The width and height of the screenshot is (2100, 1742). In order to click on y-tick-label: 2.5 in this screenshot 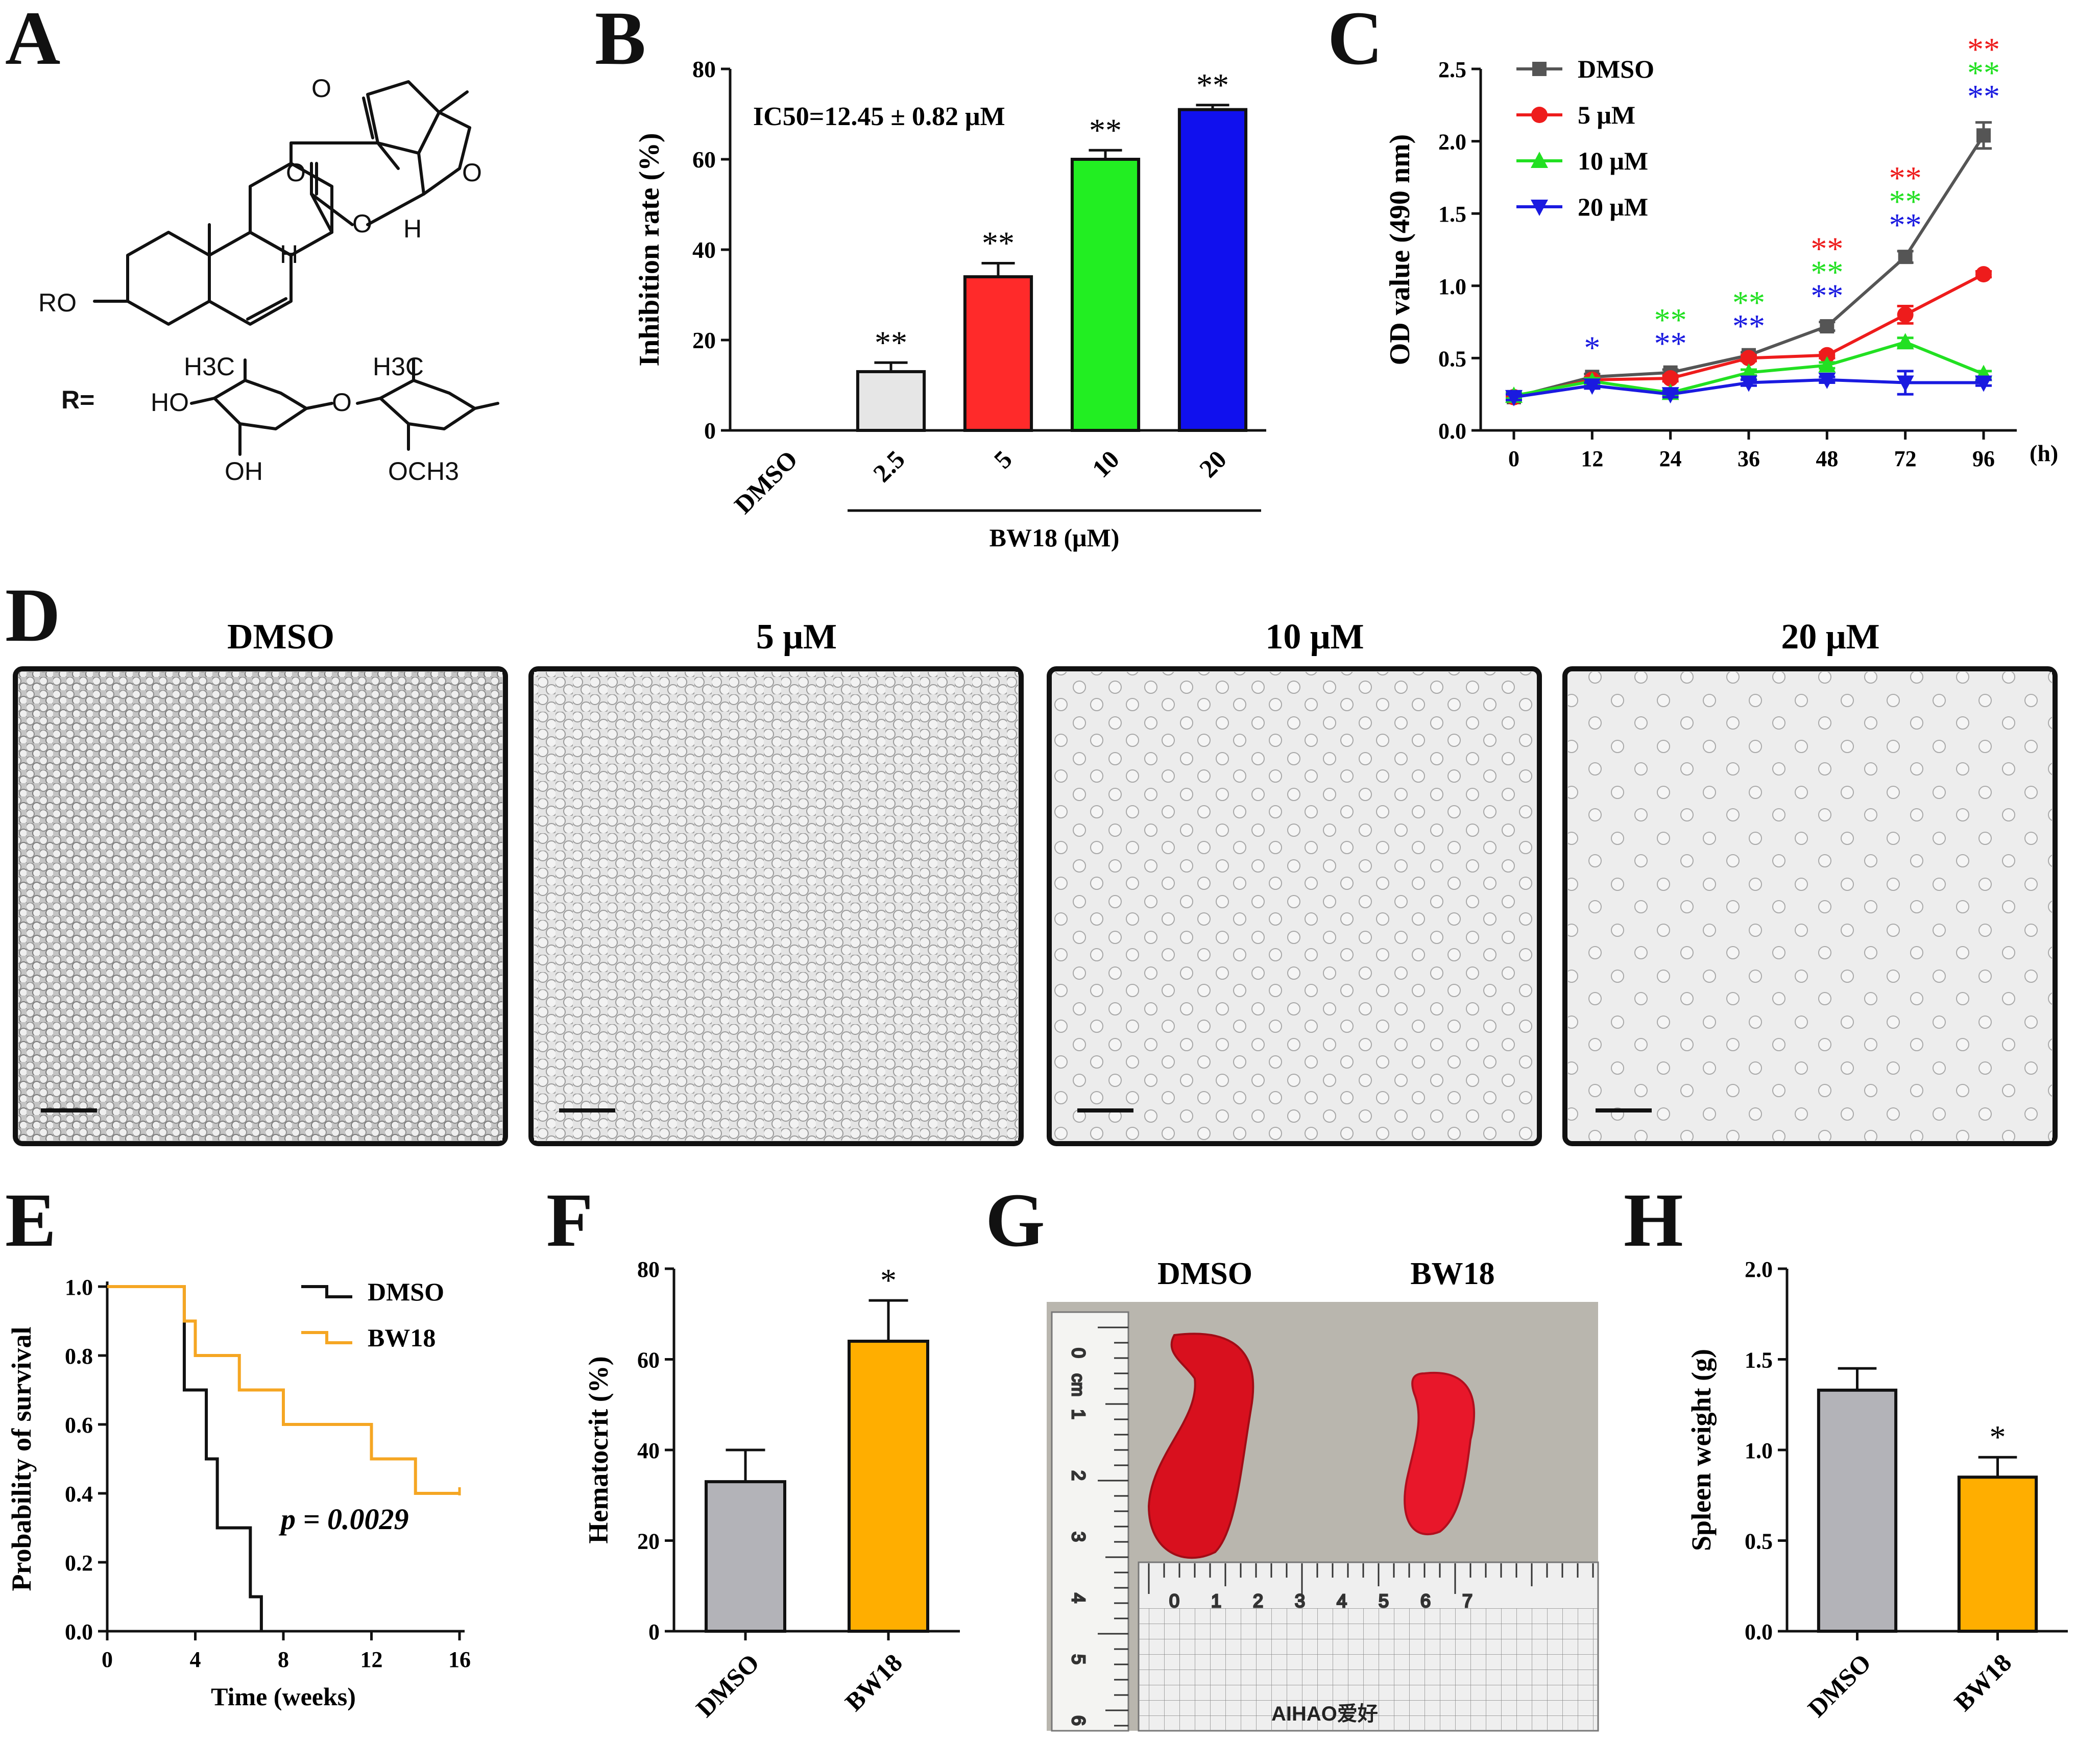, I will do `click(1452, 69)`.